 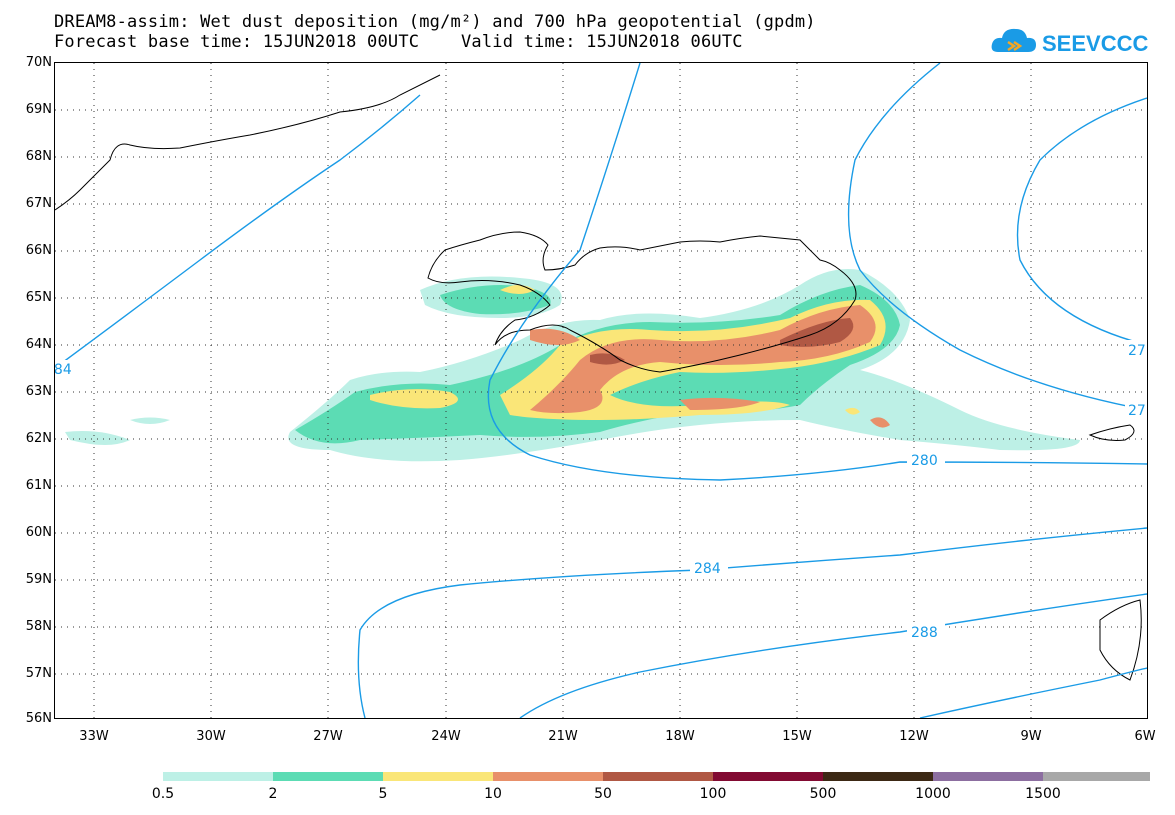 What do you see at coordinates (38, 203) in the screenshot?
I see `lat-label: 67N` at bounding box center [38, 203].